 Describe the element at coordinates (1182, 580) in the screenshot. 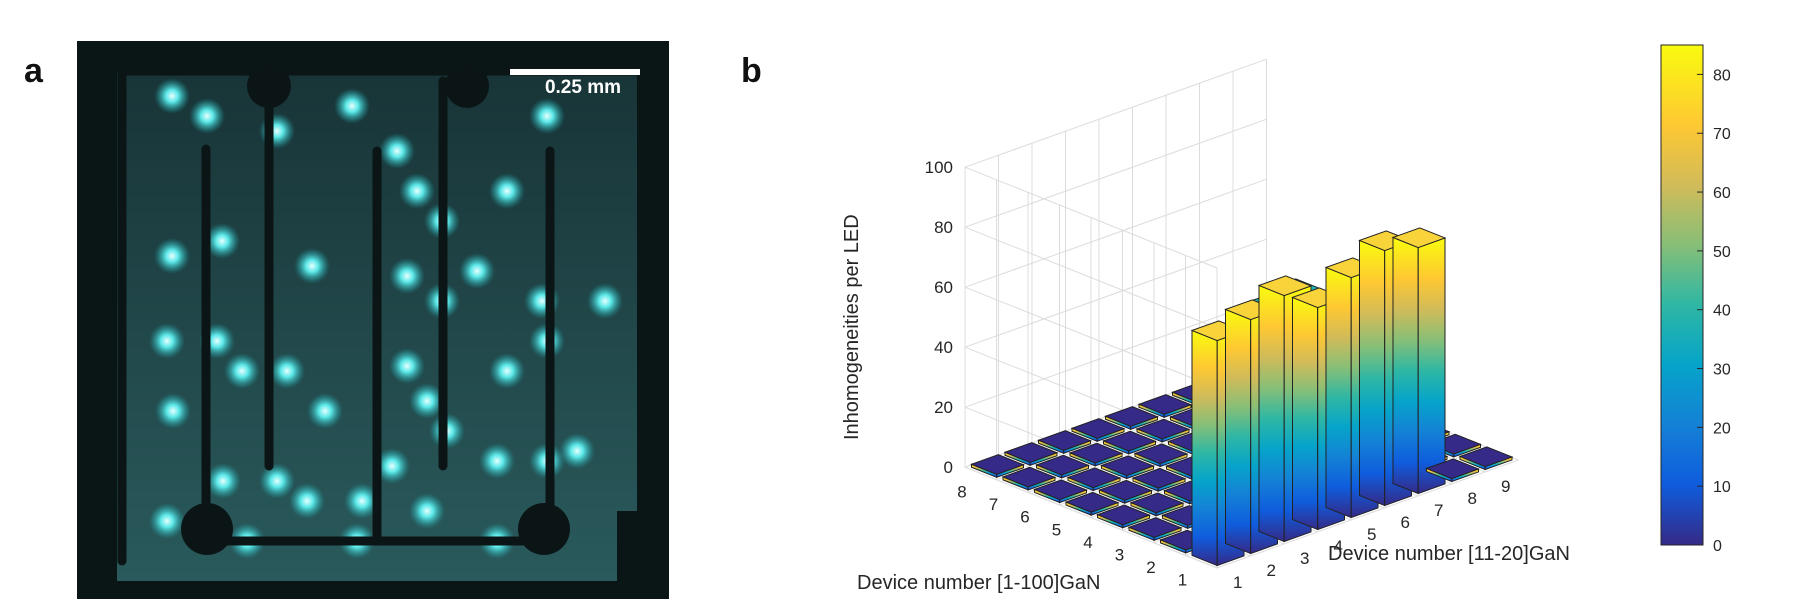

I see `y-tick-label: 1` at that location.